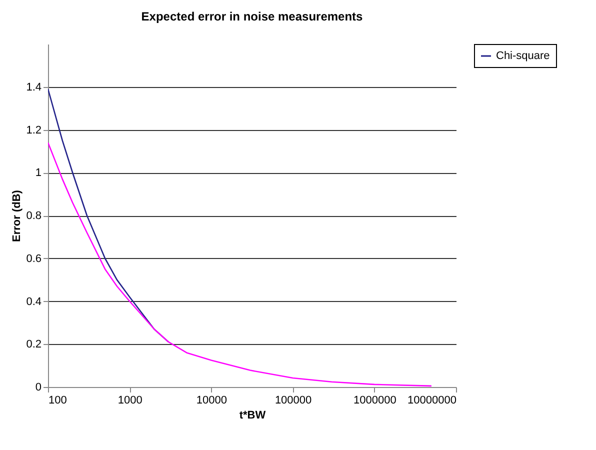  I want to click on y-tick-label: 1.2, so click(34, 130).